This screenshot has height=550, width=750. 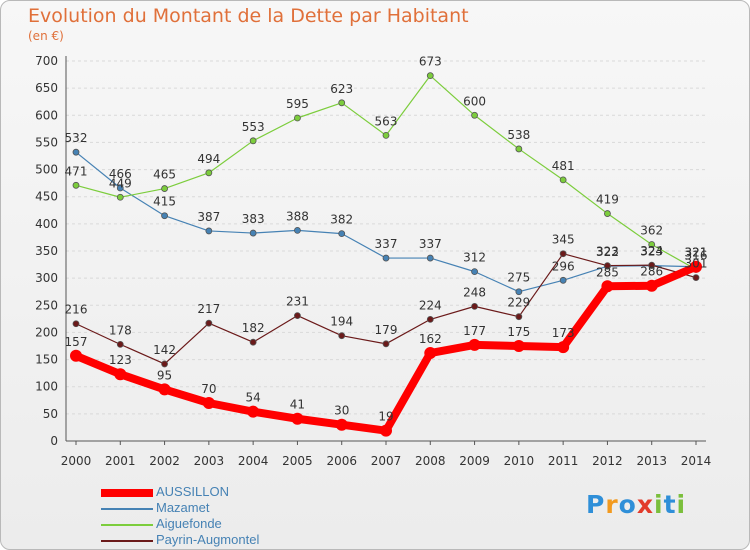 What do you see at coordinates (341, 461) in the screenshot?
I see `x-tick-label: 2006` at bounding box center [341, 461].